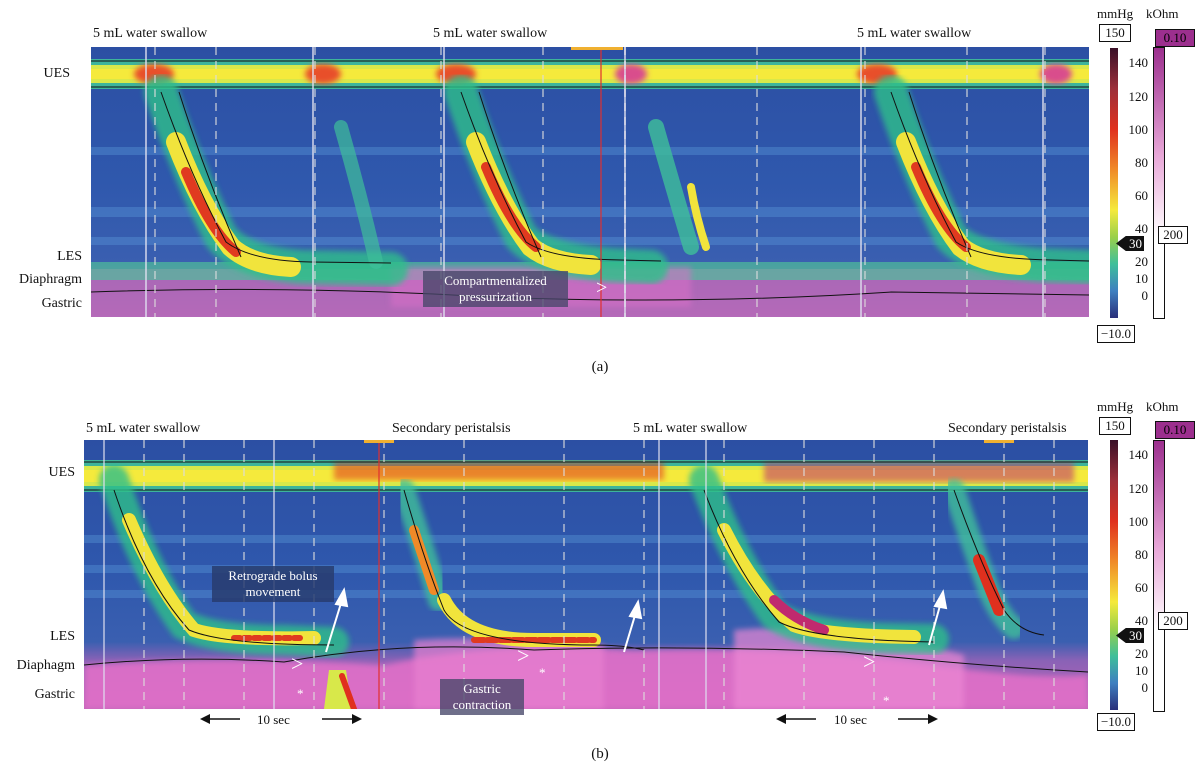 Image resolution: width=1201 pixels, height=771 pixels. Describe the element at coordinates (1130, 635) in the screenshot. I see `isobar-marker-b: 30` at that location.